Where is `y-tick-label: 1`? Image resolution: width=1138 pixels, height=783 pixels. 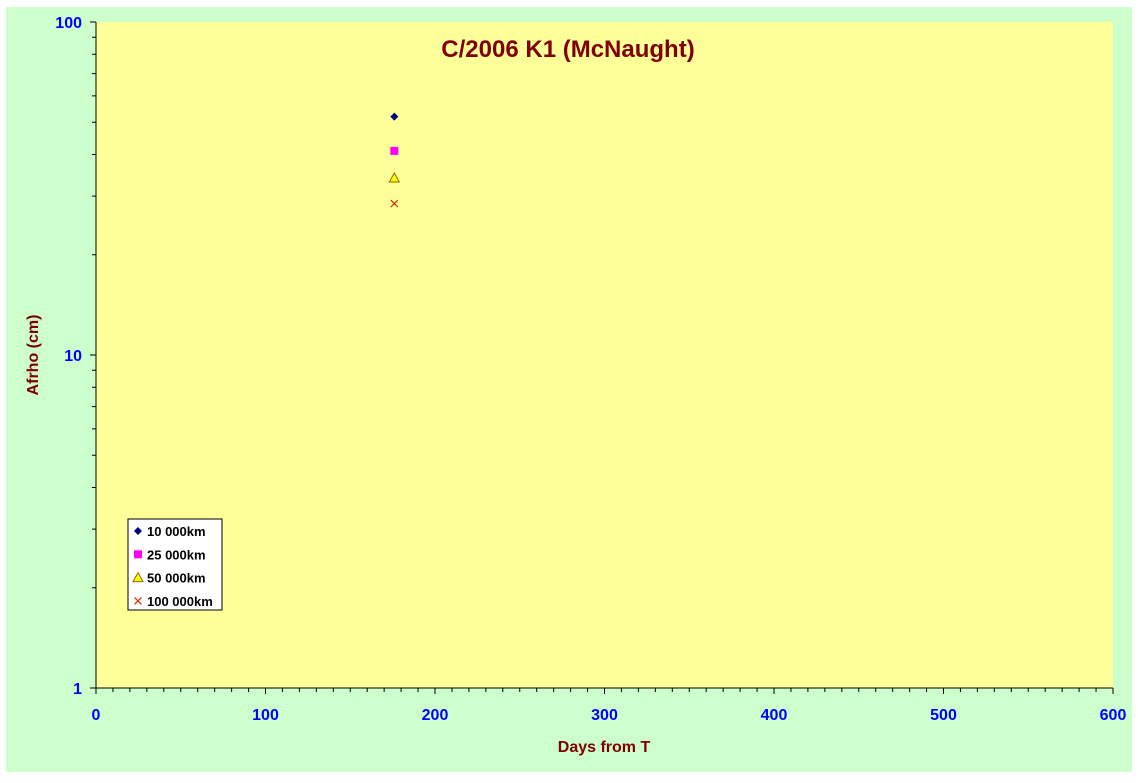 y-tick-label: 1 is located at coordinates (77, 689).